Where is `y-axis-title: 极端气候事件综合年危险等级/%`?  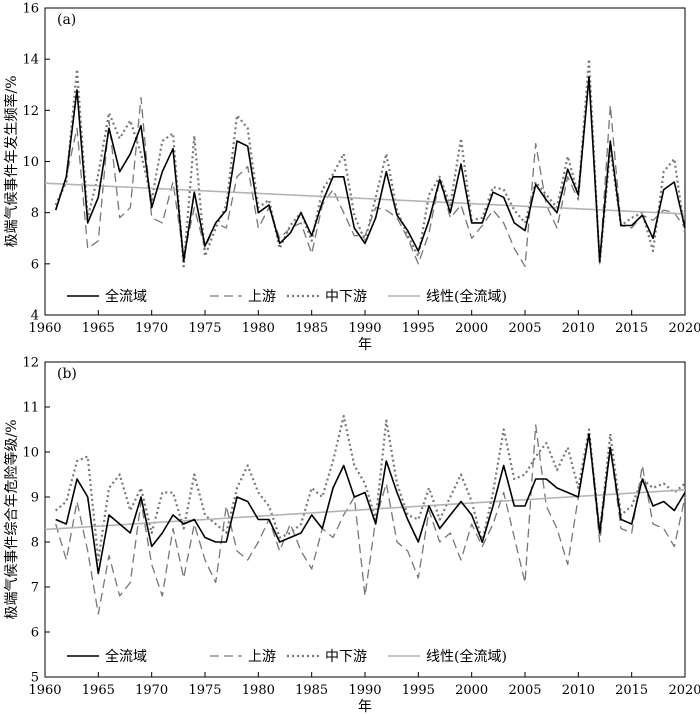
y-axis-title: 极端气候事件综合年危险等级/% is located at coordinates (11, 519).